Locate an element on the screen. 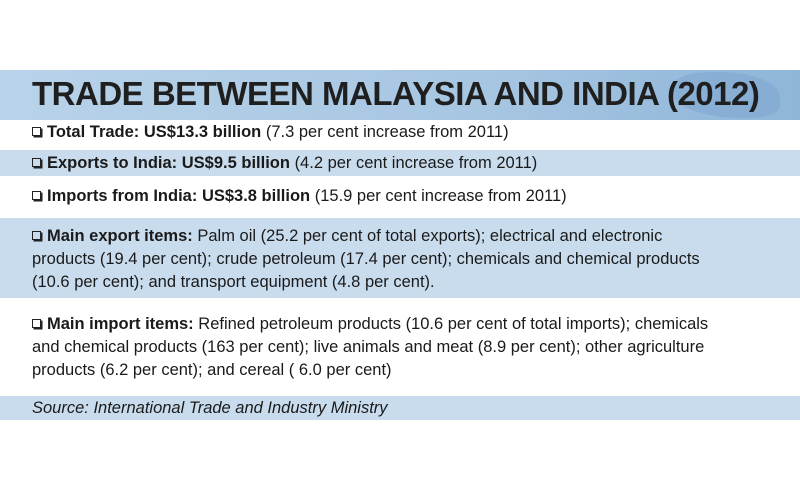  row-label: Total Trade: is located at coordinates (93, 132).